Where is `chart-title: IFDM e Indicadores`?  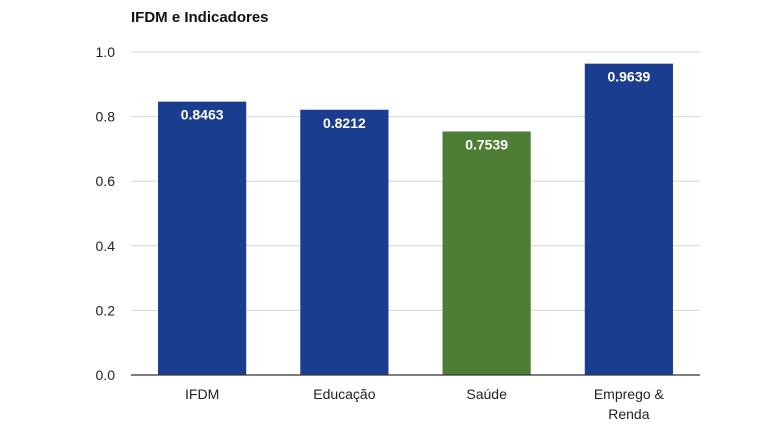 chart-title: IFDM e Indicadores is located at coordinates (200, 17).